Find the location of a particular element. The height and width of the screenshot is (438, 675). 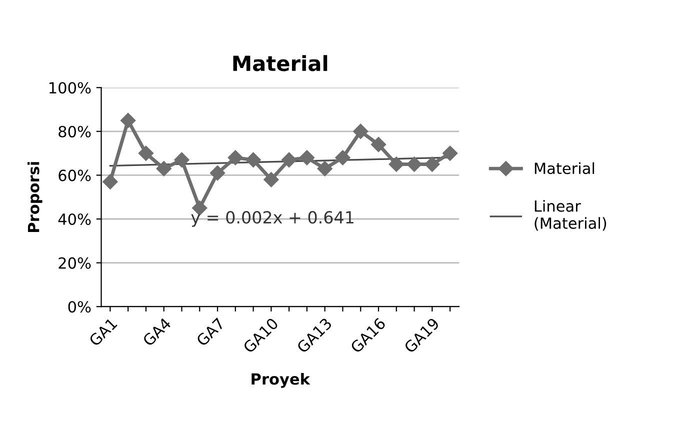

x-axis-title: Proyek is located at coordinates (281, 380).